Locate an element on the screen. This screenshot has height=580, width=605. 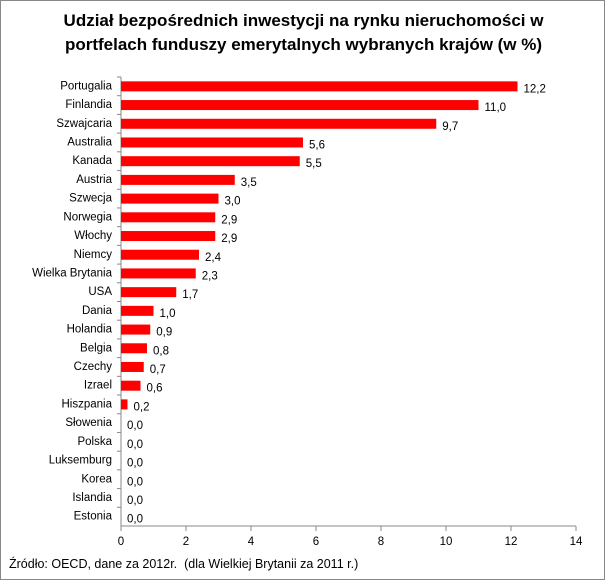
x-tick-label: 10 is located at coordinates (446, 542).